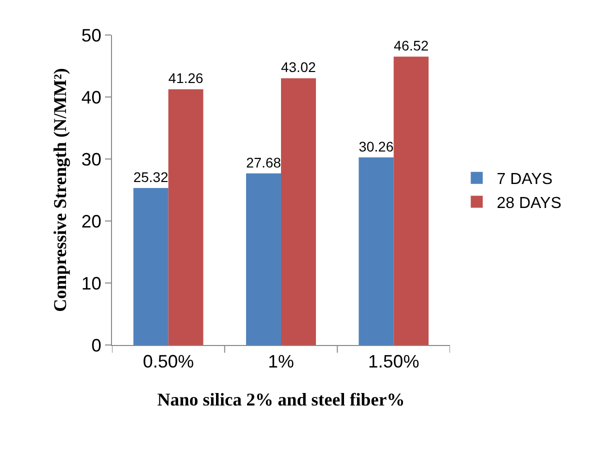 The height and width of the screenshot is (457, 612). Describe the element at coordinates (168, 362) in the screenshot. I see `x-tick-label: 0.50%` at that location.